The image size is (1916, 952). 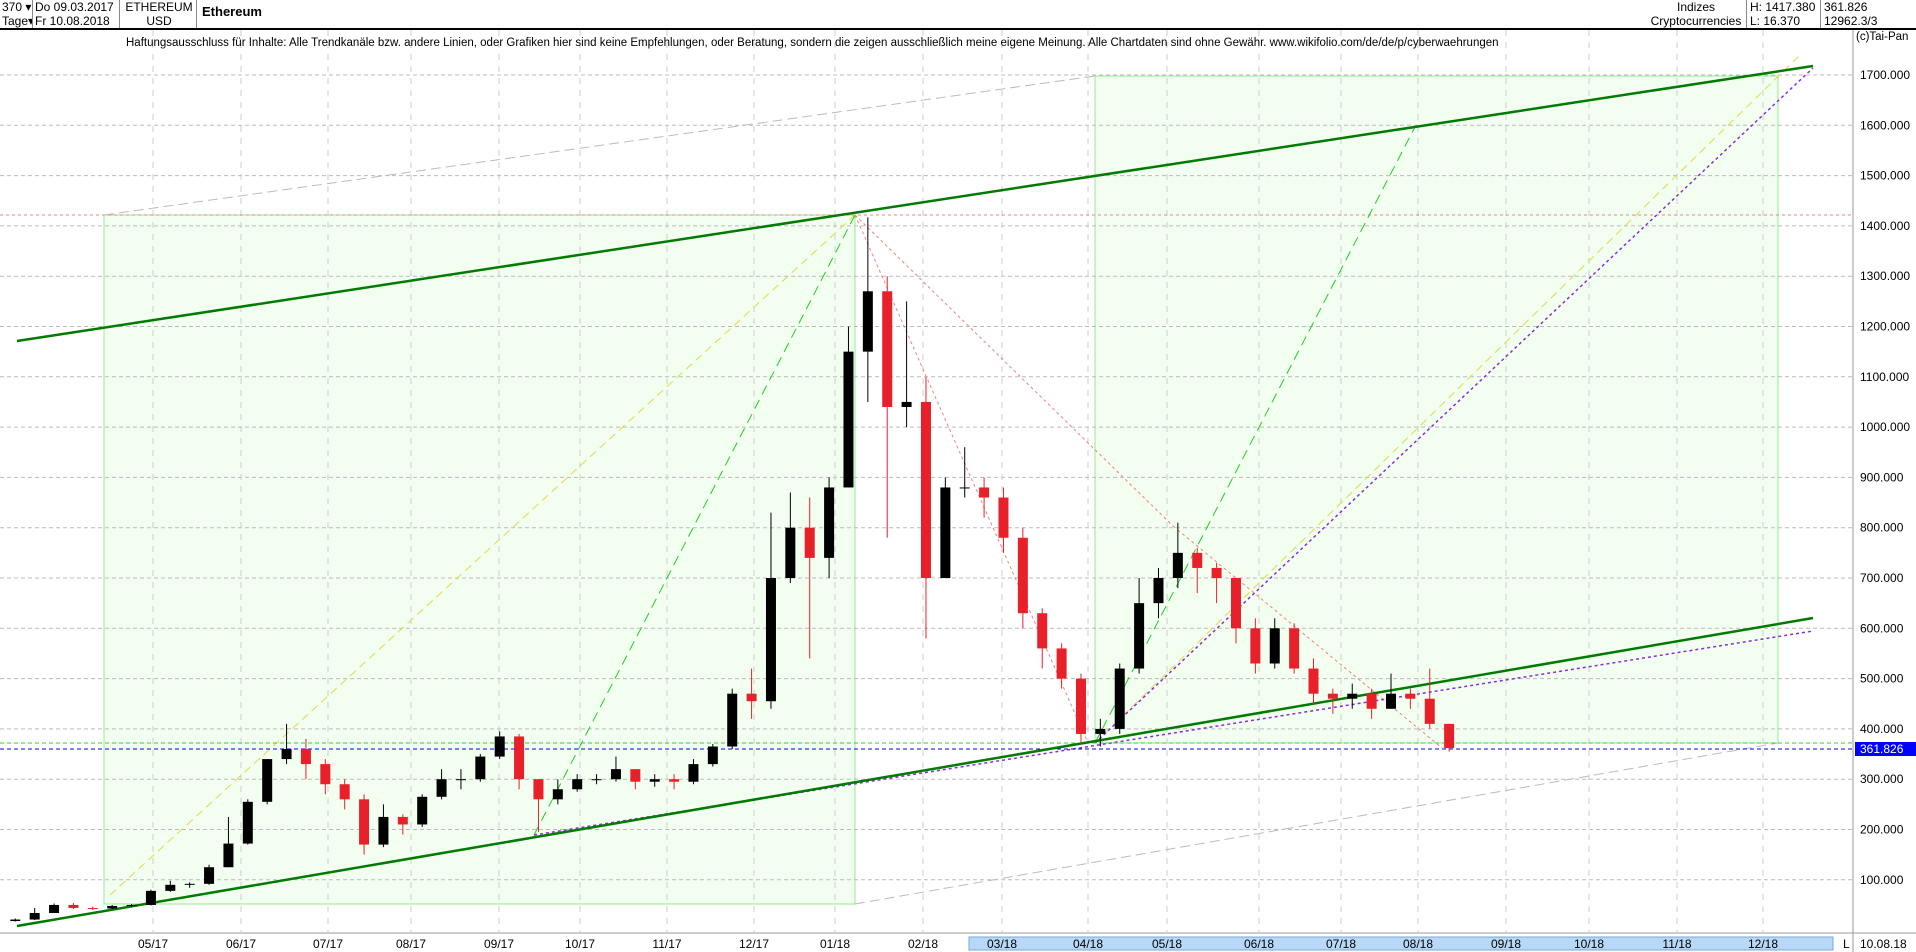 I want to click on y-tick-label: 400.000, so click(x=1882, y=729).